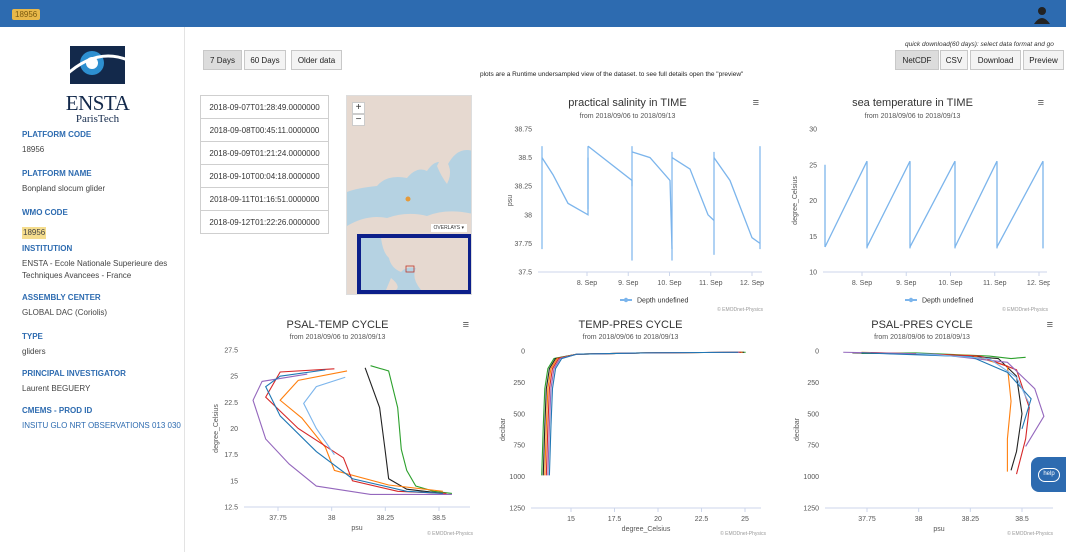 This screenshot has width=1066, height=552. Describe the element at coordinates (817, 352) in the screenshot. I see `y-tick-label: 0` at that location.